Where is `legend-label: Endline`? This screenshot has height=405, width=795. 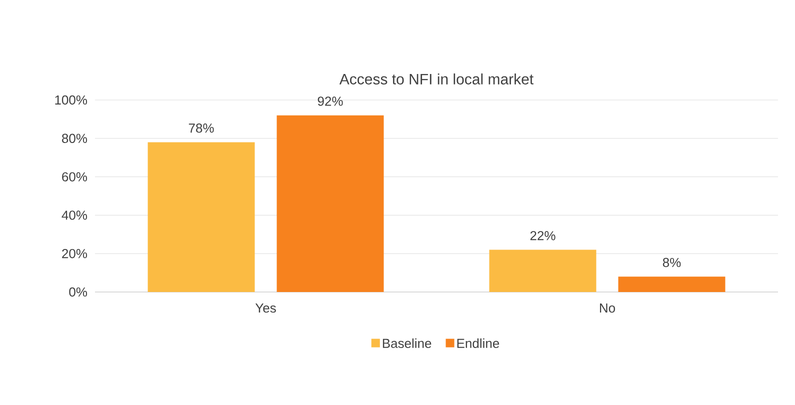
legend-label: Endline is located at coordinates (478, 343).